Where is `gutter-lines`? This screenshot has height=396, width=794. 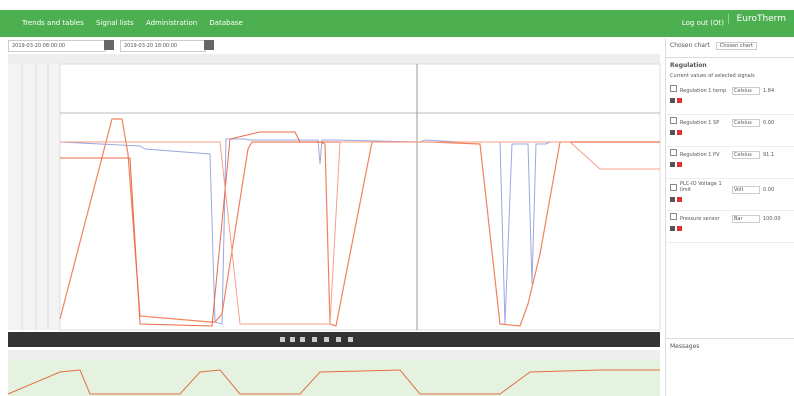
gutter-lines is located at coordinates (35, 197).